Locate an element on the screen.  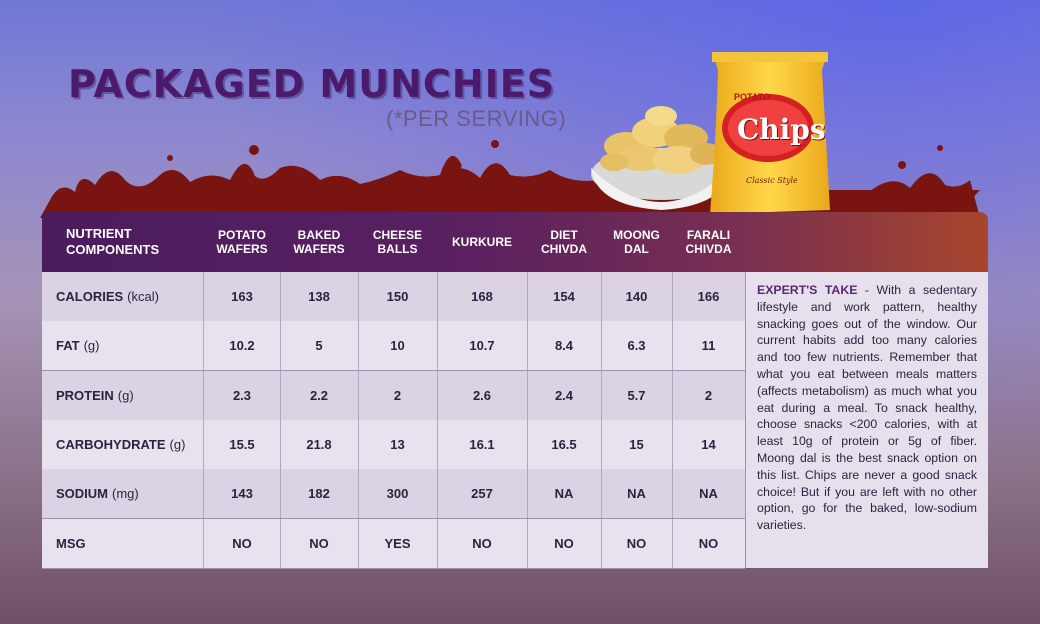
header-diet-chivda: DIET CHIVDA is located at coordinates (563, 242).